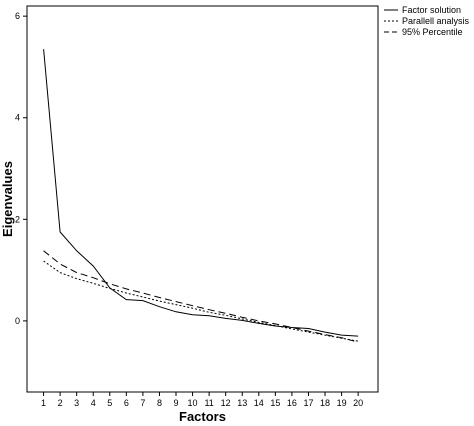 The width and height of the screenshot is (474, 426). I want to click on x-tick-label: 19, so click(342, 403).